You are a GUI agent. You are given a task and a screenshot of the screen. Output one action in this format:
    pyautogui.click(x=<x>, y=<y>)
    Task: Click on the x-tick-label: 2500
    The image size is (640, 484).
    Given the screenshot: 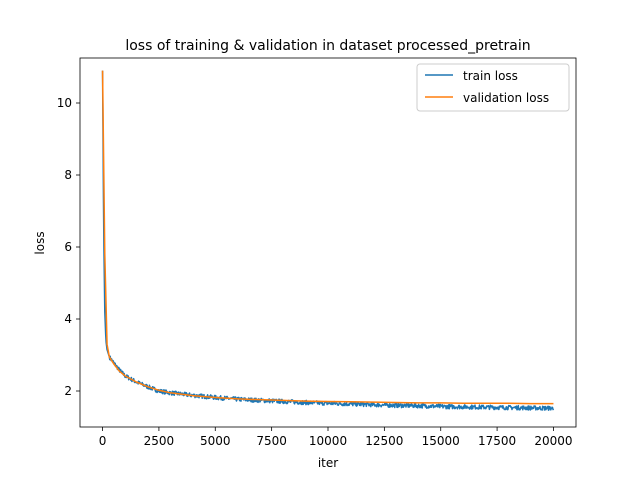 What is the action you would take?
    pyautogui.click(x=159, y=441)
    